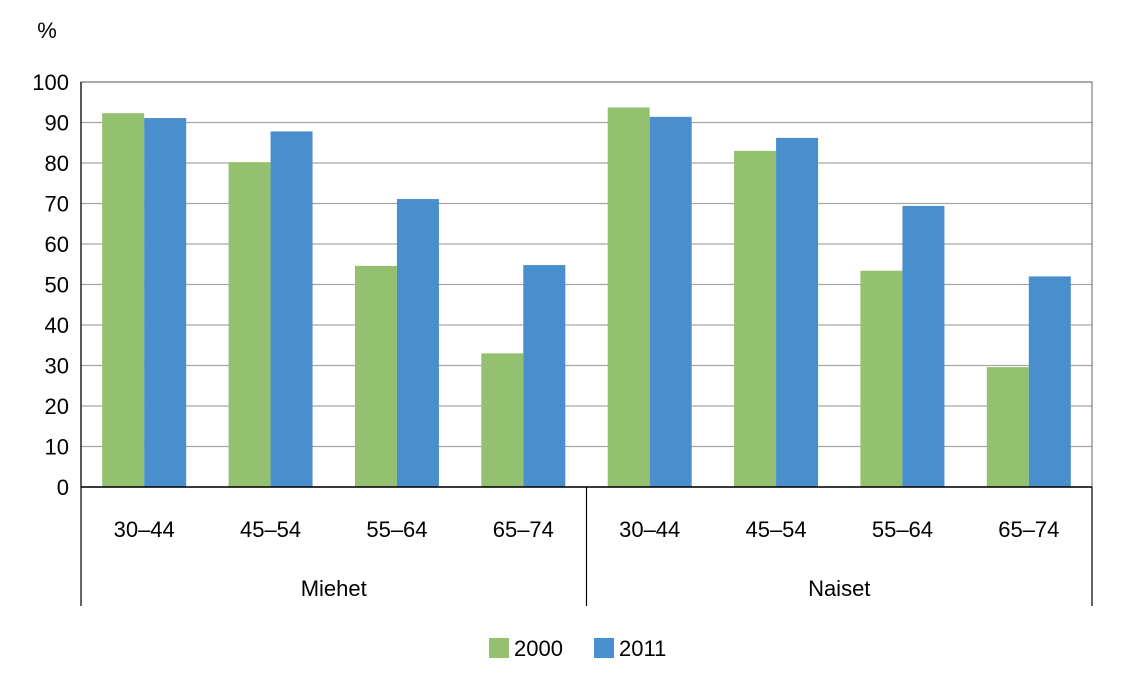  What do you see at coordinates (538, 648) in the screenshot?
I see `legend-label-2000: 2000` at bounding box center [538, 648].